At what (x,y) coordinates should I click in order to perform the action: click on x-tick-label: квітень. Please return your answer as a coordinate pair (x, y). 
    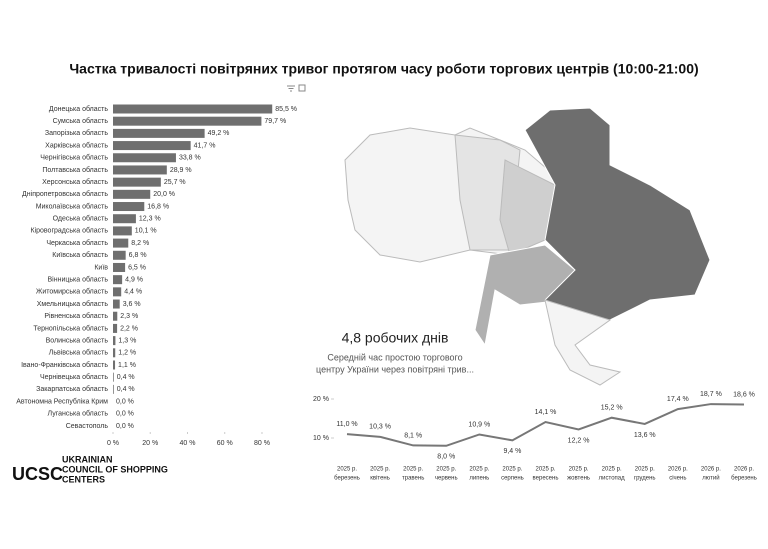
    Looking at the image, I should click on (380, 479).